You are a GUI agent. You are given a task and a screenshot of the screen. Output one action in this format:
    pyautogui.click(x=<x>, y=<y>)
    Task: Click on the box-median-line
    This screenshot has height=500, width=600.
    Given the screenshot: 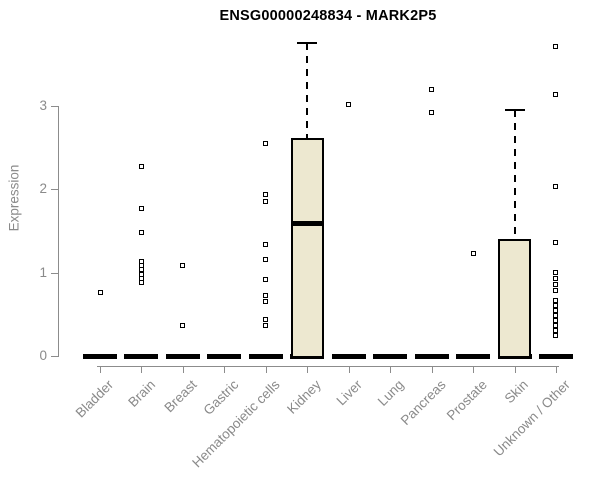 What is the action you would take?
    pyautogui.click(x=307, y=223)
    